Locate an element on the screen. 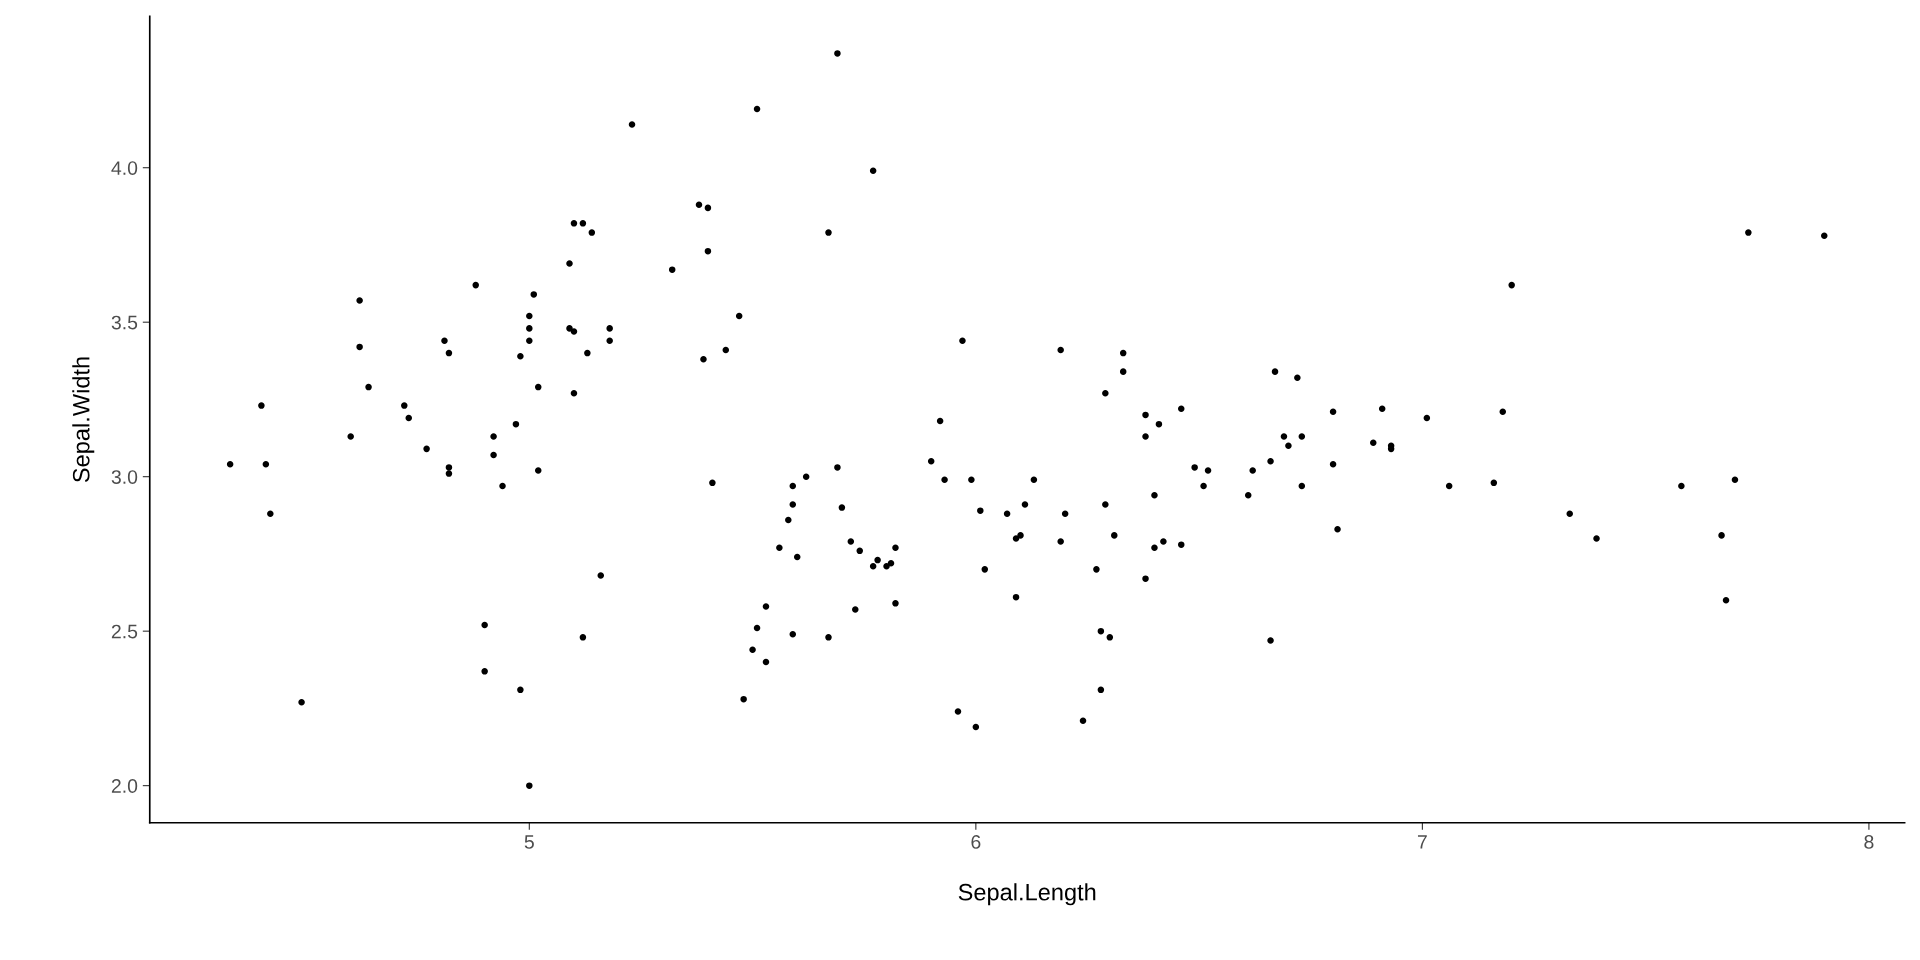 This screenshot has height=960, width=1920. y-tick-label: 2.5 is located at coordinates (124, 631).